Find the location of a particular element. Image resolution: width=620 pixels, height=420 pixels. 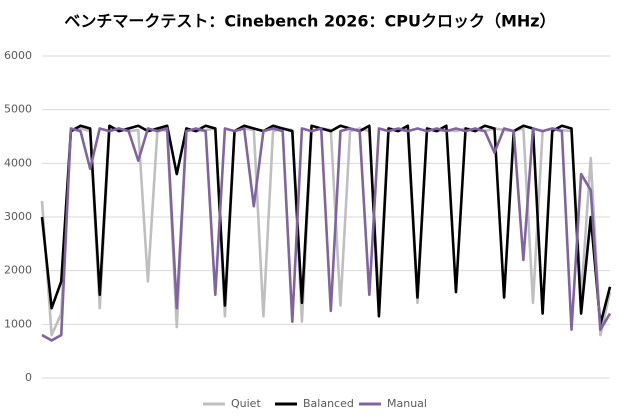

legend-label: Balanced is located at coordinates (328, 403).